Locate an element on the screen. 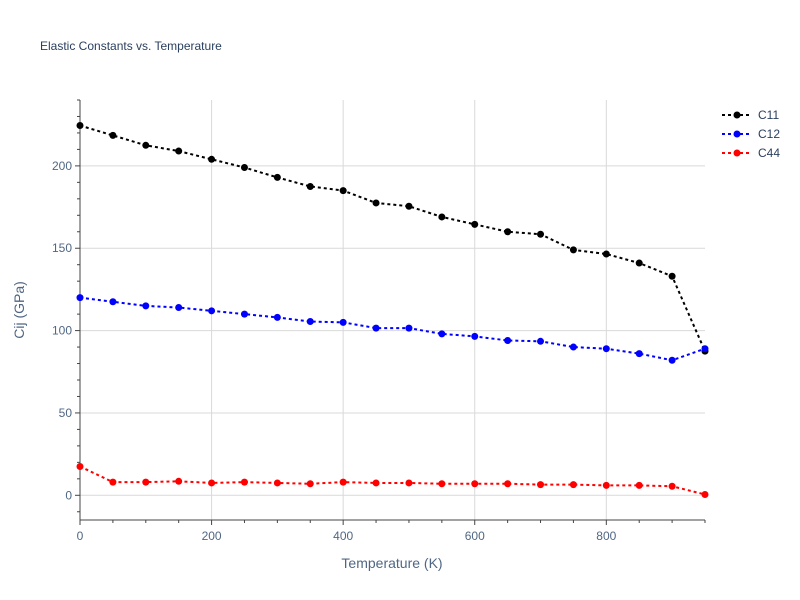 The width and height of the screenshot is (800, 600). series-C44 is located at coordinates (392, 480).